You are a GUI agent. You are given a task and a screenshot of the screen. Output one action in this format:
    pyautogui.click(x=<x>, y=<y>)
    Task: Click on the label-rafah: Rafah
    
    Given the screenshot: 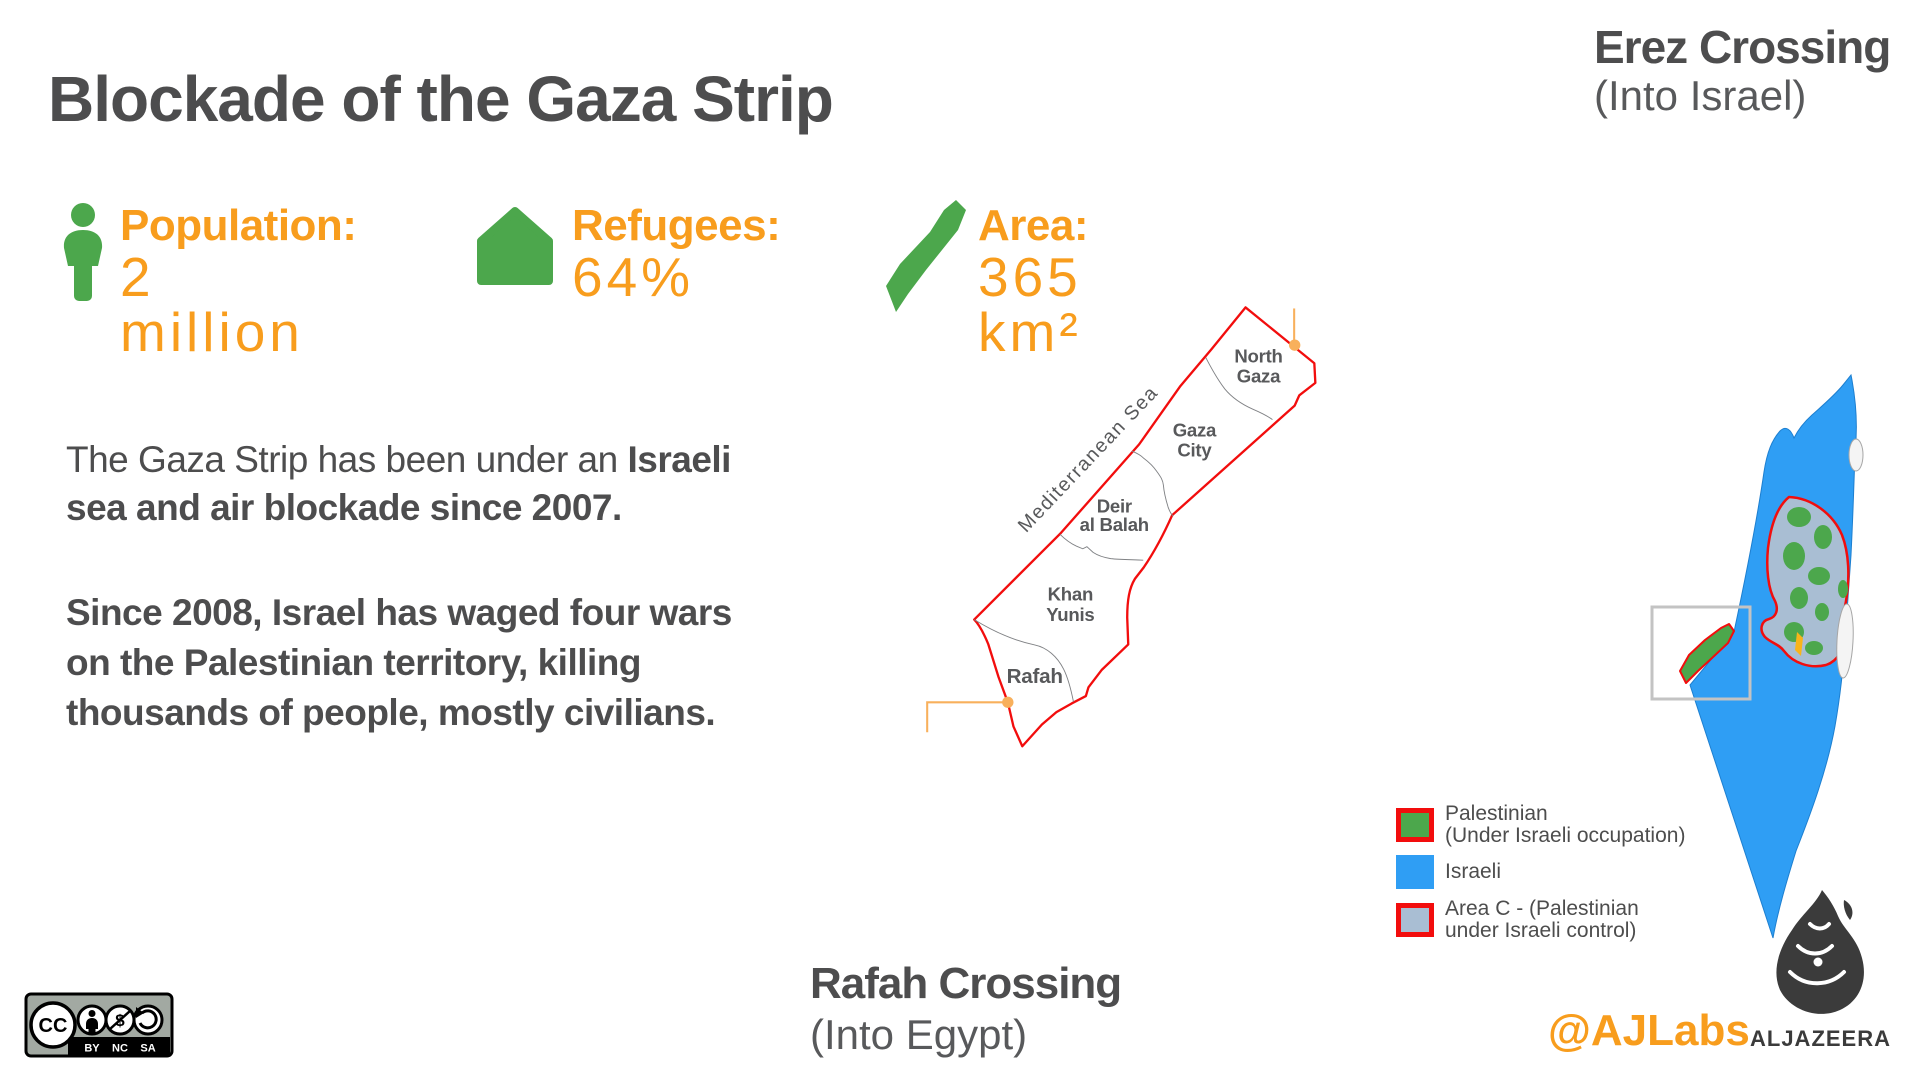 What is the action you would take?
    pyautogui.click(x=1035, y=676)
    